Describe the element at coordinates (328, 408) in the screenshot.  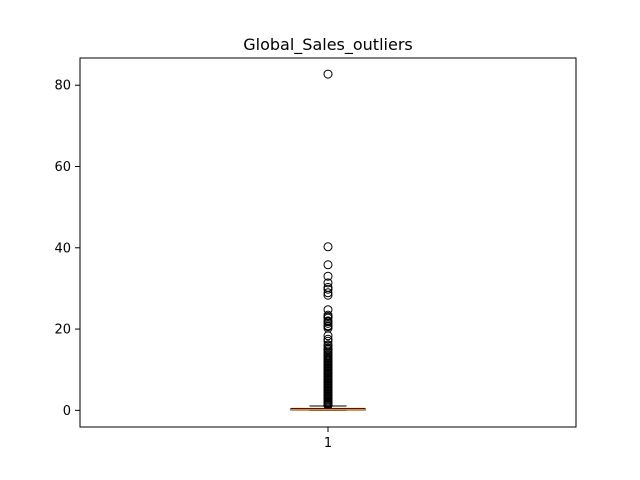
I see `box-element` at that location.